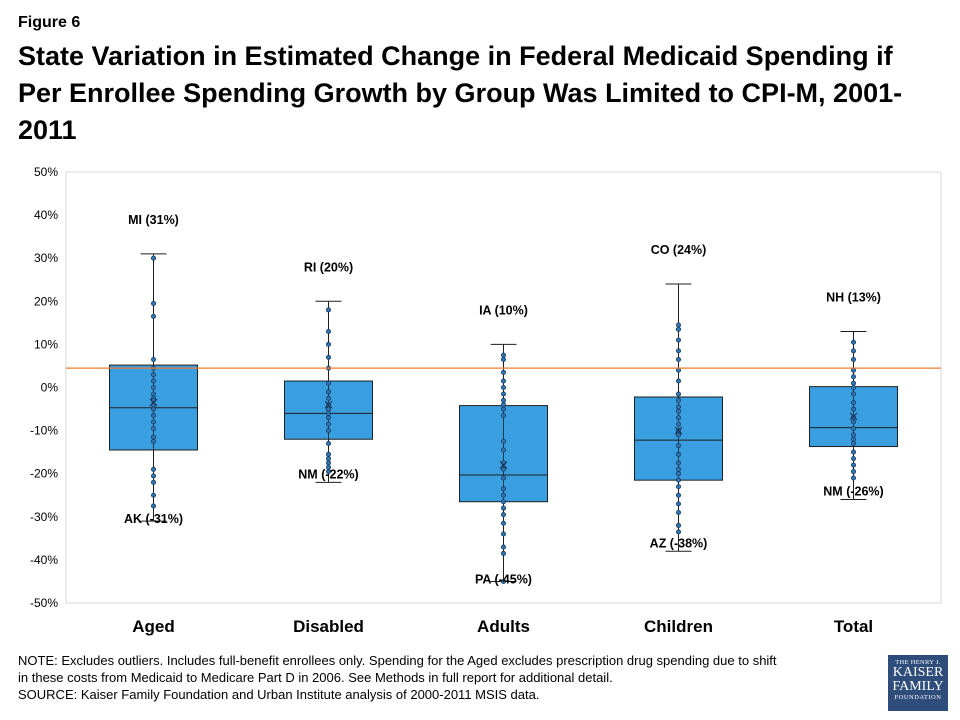 This screenshot has width=960, height=720. What do you see at coordinates (153, 220) in the screenshot?
I see `max-label: MI (31%)` at bounding box center [153, 220].